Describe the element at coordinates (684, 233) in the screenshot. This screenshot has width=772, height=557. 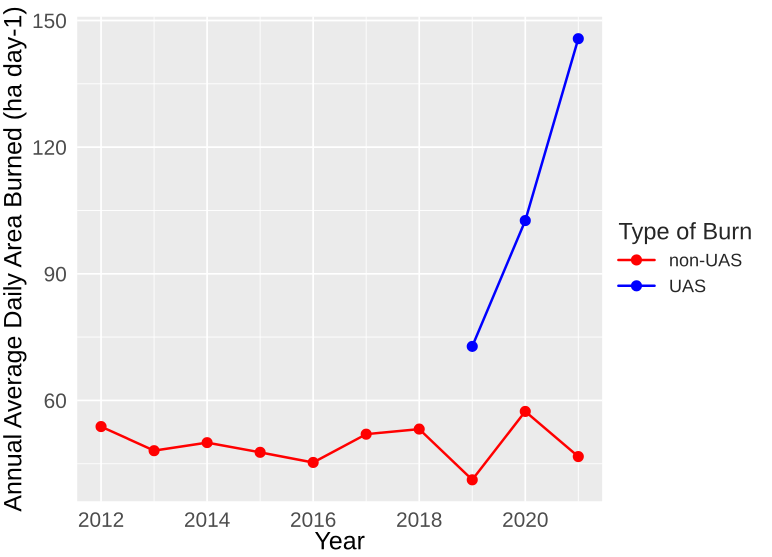
I see `legend-title: Type of Burn` at that location.